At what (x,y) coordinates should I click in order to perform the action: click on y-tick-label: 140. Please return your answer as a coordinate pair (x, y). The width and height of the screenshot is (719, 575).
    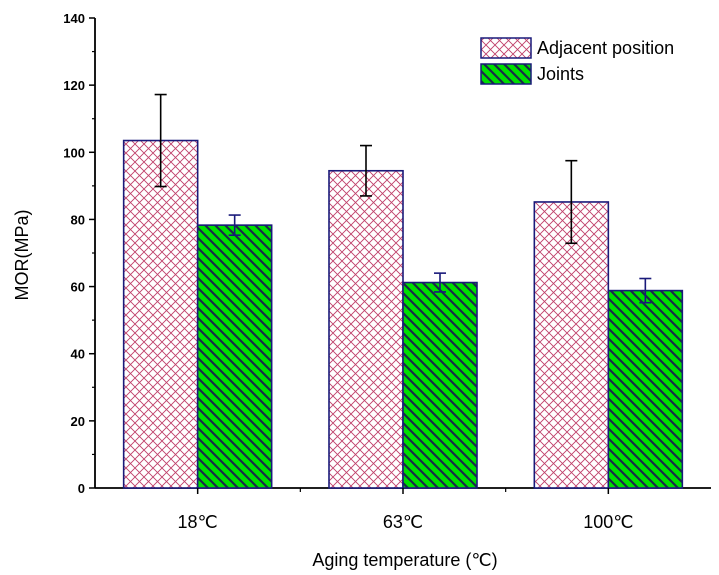
    Looking at the image, I should click on (74, 18).